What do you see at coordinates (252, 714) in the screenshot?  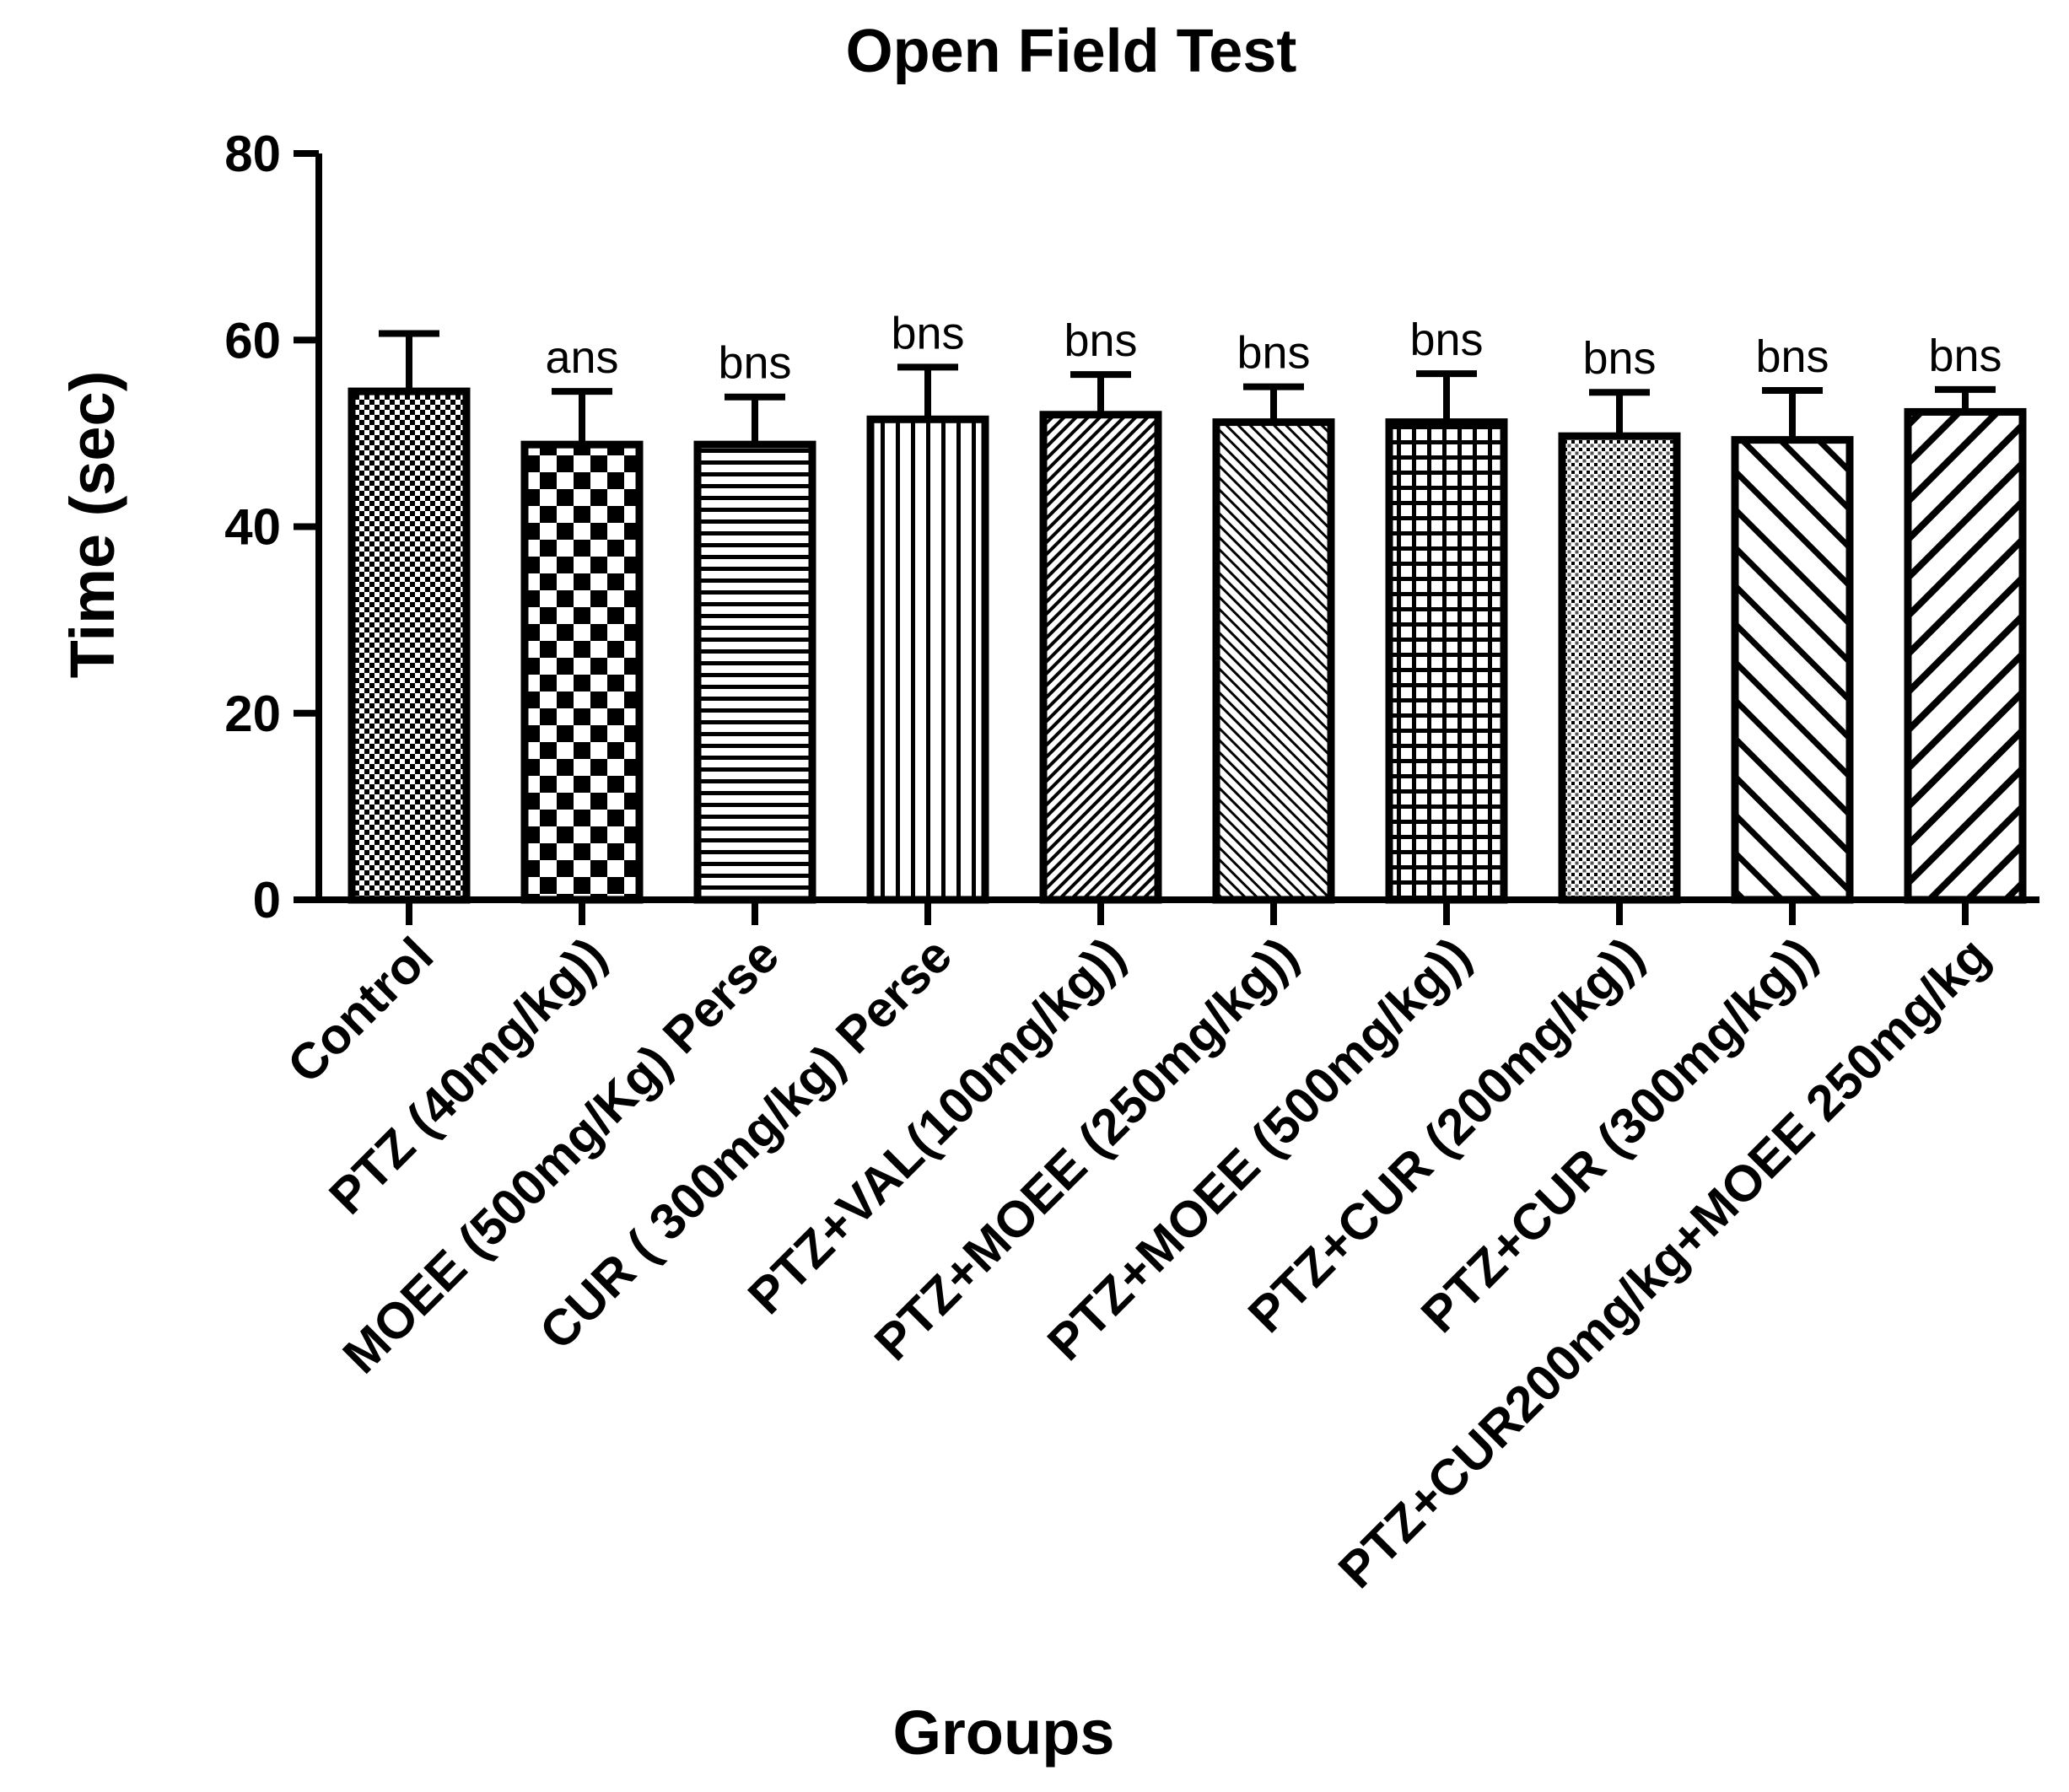 I see `y-tick-label: 20` at bounding box center [252, 714].